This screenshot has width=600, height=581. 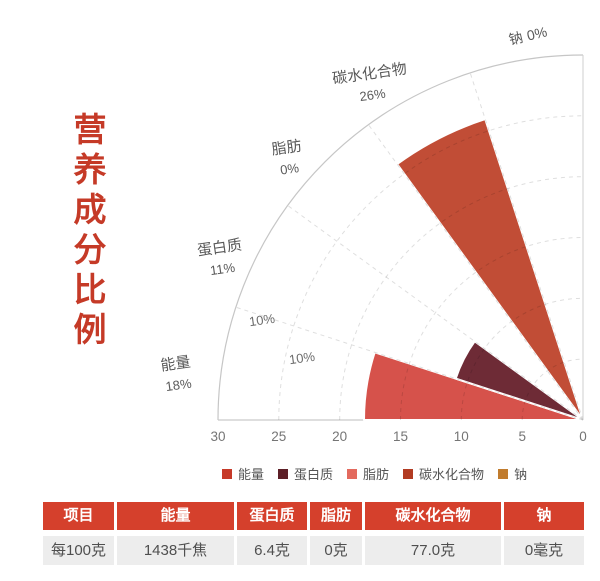 What do you see at coordinates (178, 385) in the screenshot?
I see `category-percent: 18%` at bounding box center [178, 385].